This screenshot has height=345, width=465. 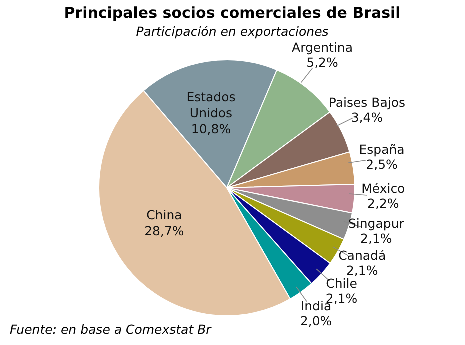 I want to click on data-label: 28,7%, so click(x=164, y=231).